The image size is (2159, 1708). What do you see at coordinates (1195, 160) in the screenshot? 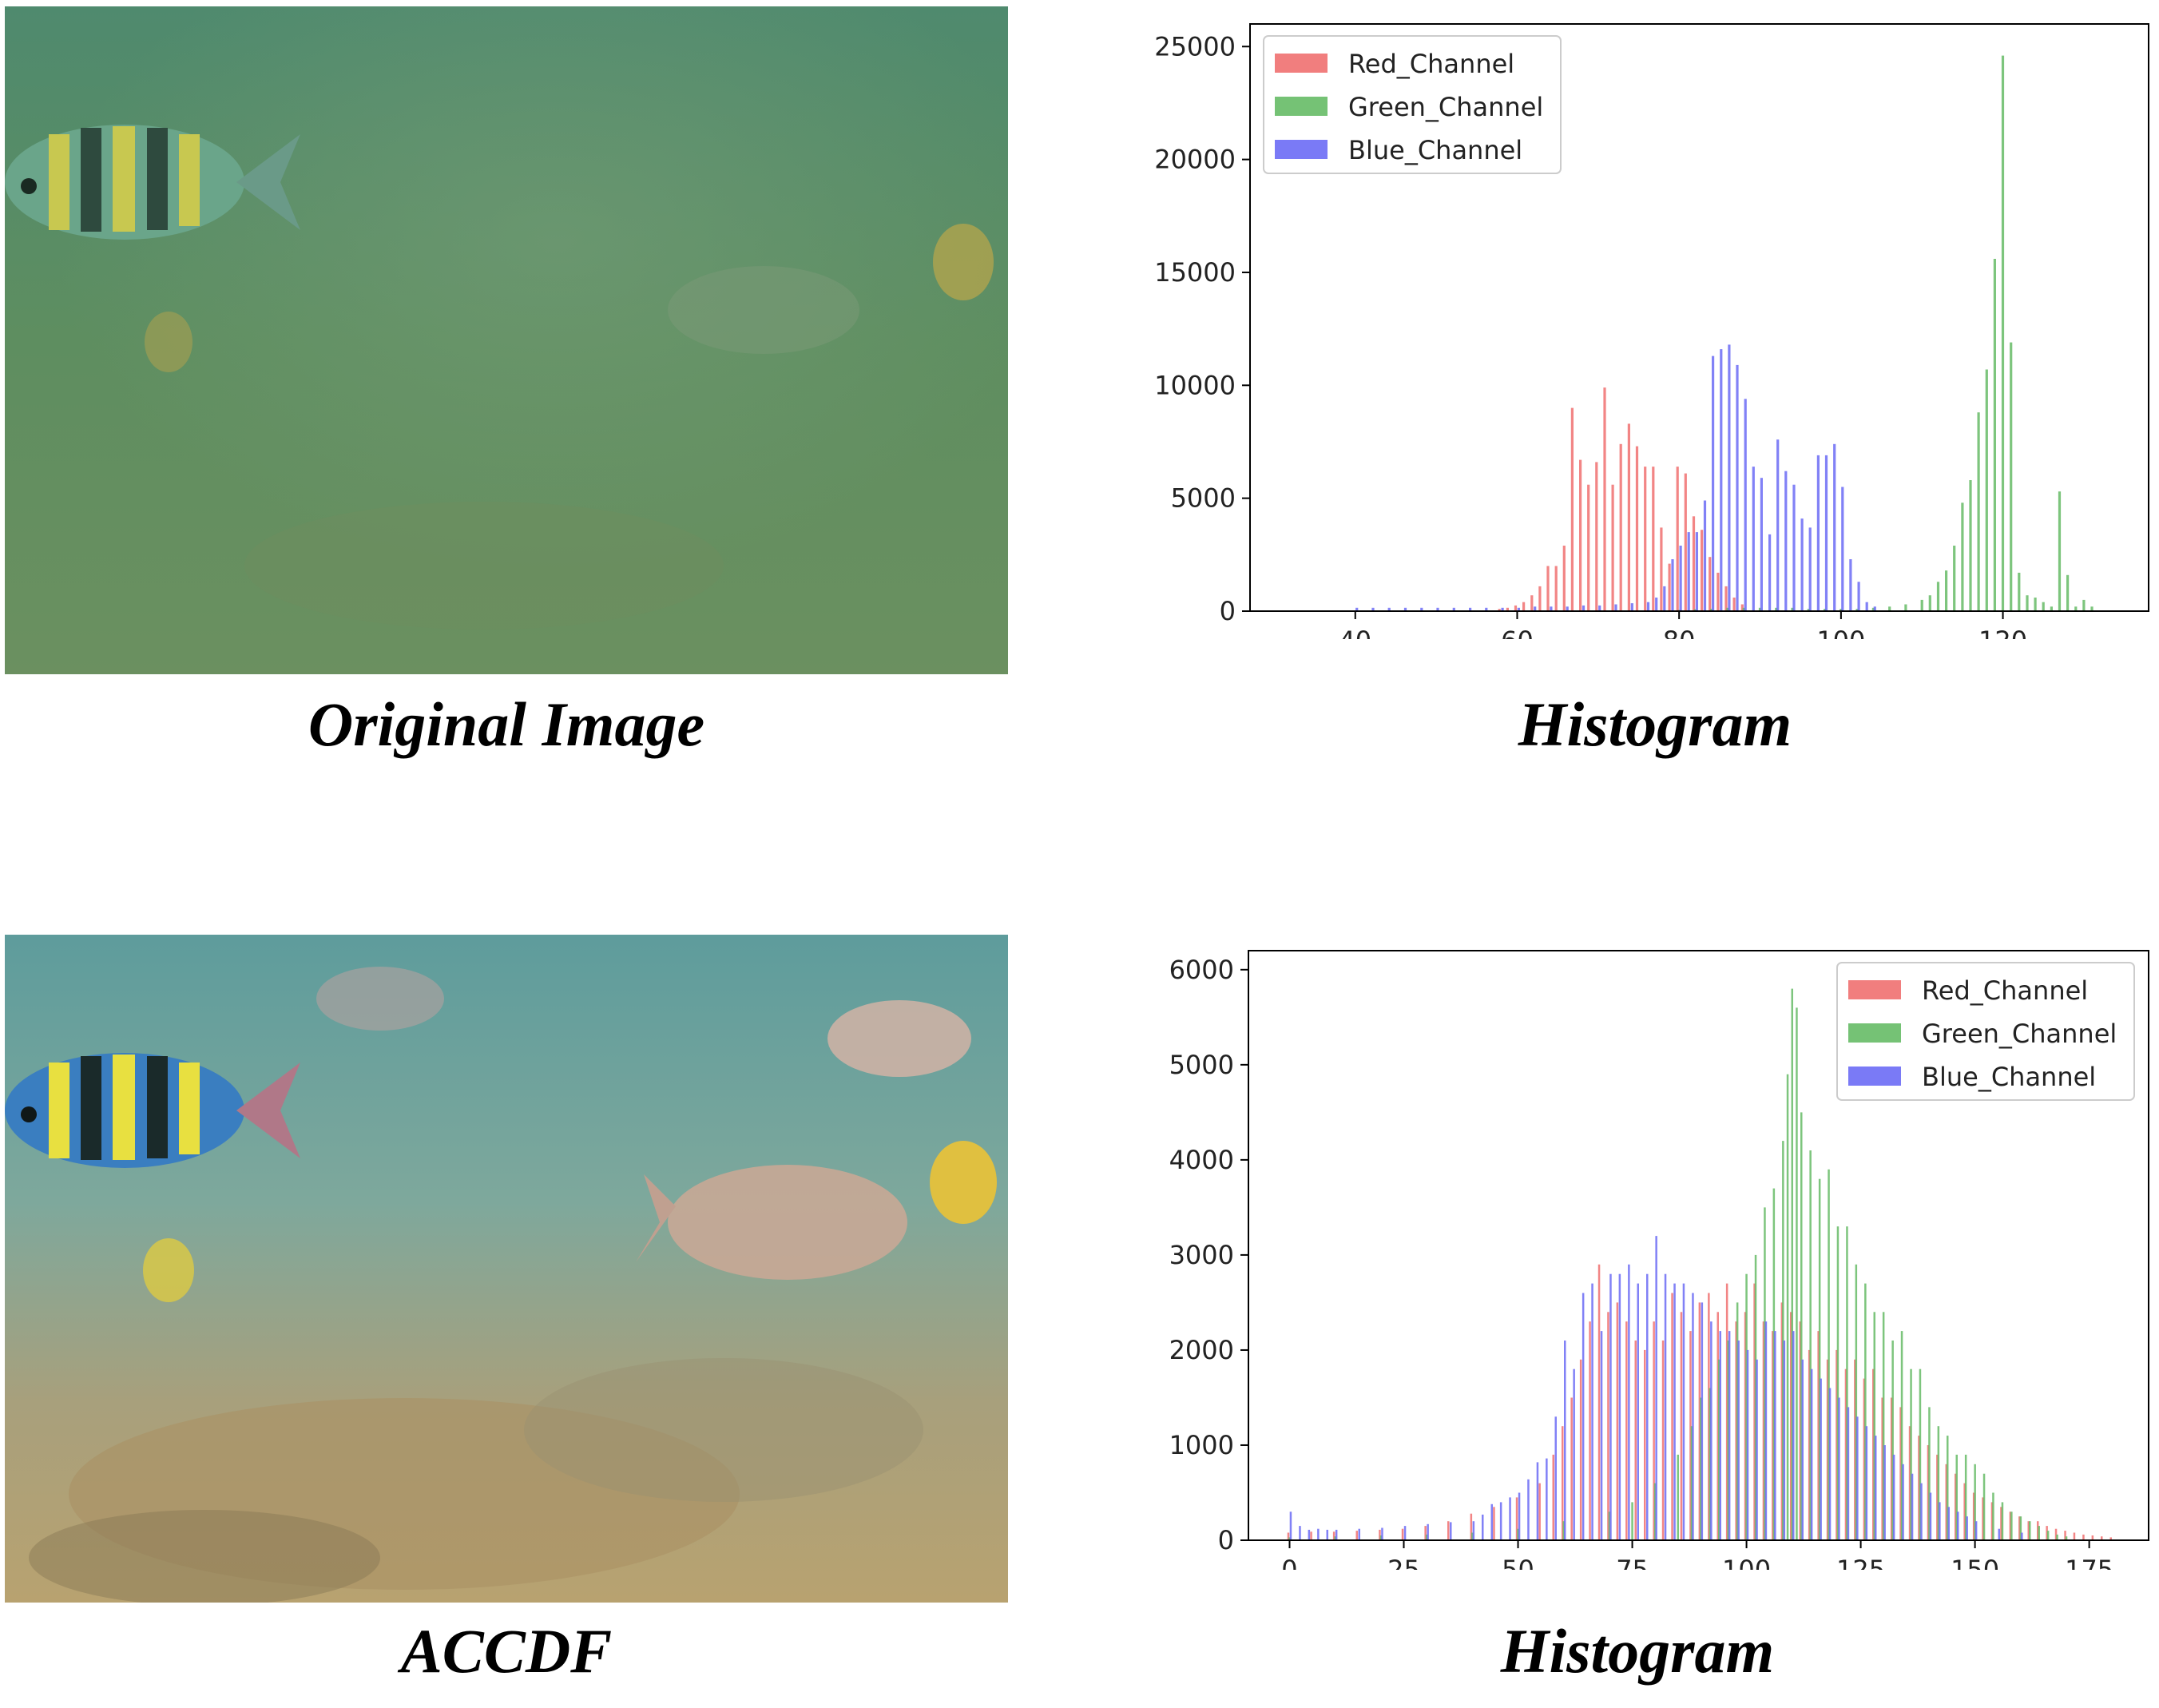
I see `y-tick-label: 20000` at bounding box center [1195, 160].